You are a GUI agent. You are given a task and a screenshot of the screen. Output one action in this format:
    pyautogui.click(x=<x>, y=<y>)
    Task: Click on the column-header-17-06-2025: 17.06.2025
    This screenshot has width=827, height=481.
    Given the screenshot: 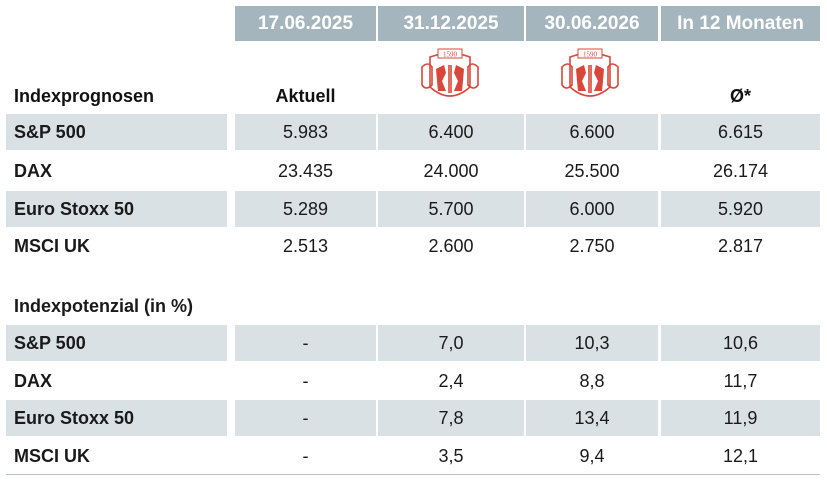 What is the action you would take?
    pyautogui.click(x=305, y=23)
    